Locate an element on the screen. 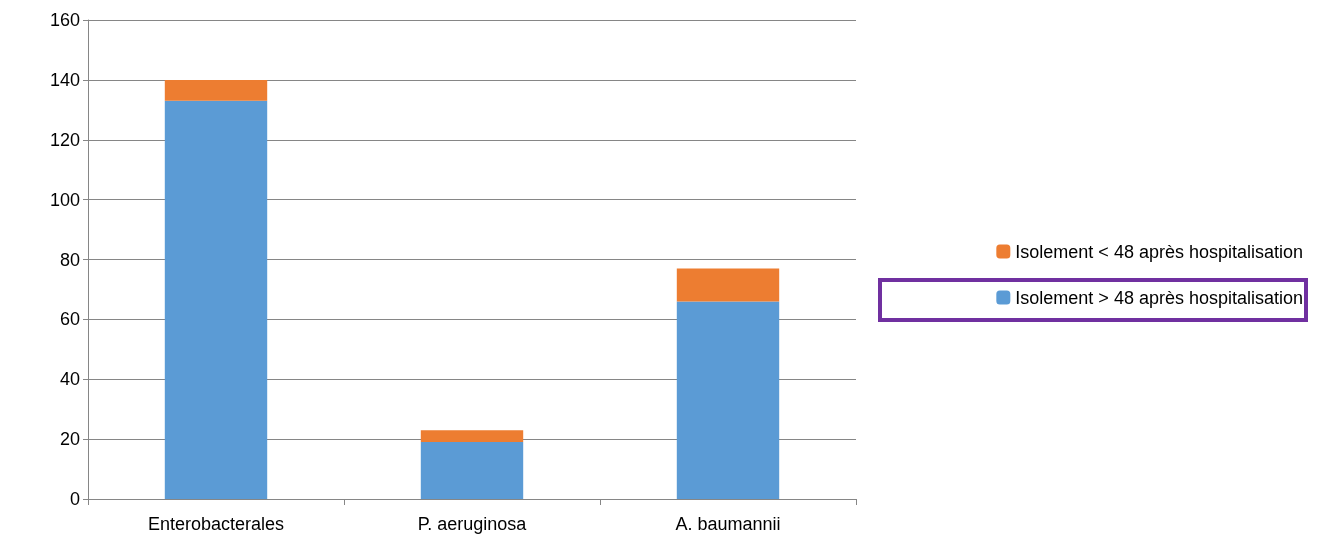 The image size is (1322, 549). x-tick-label: A. baumannii is located at coordinates (728, 524).